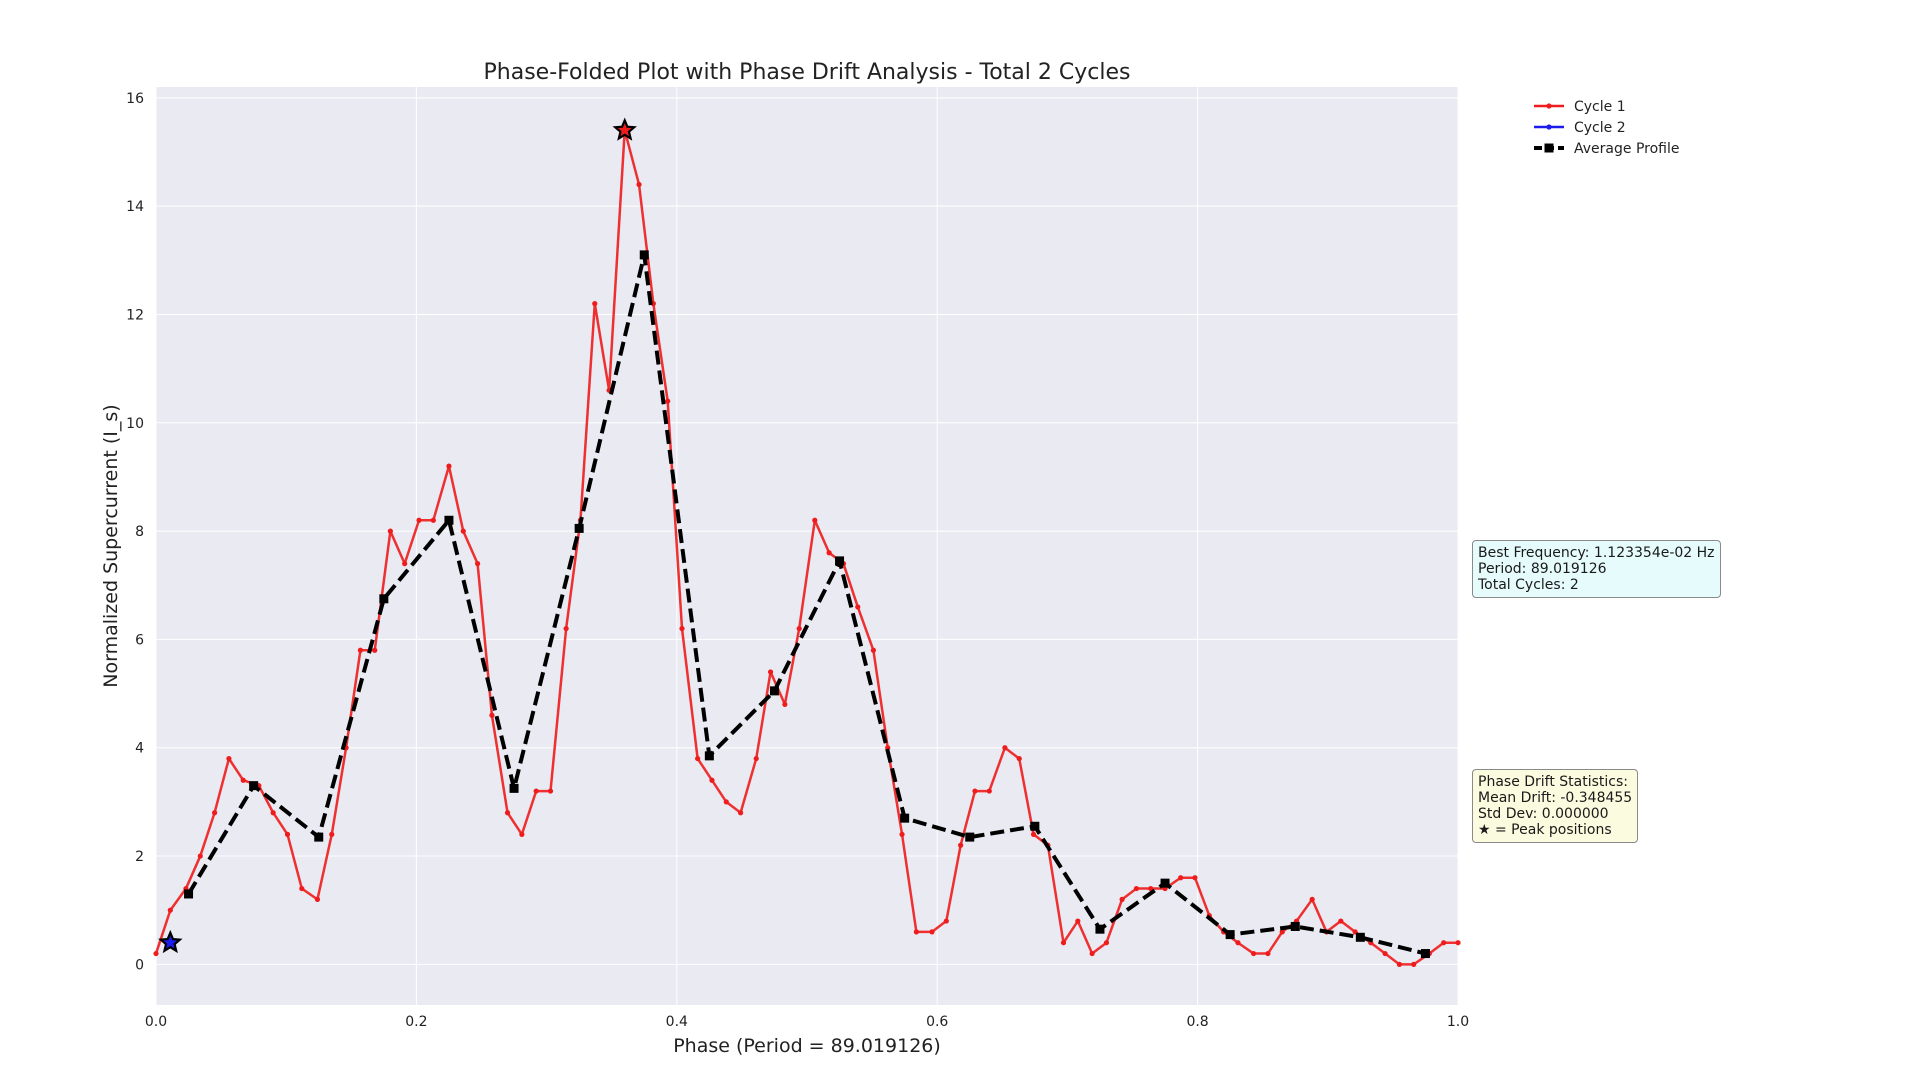 The width and height of the screenshot is (1920, 1080). What do you see at coordinates (1596, 553) in the screenshot?
I see `best-frequency-text: Best Frequency: 1.123354e-02 Hz` at bounding box center [1596, 553].